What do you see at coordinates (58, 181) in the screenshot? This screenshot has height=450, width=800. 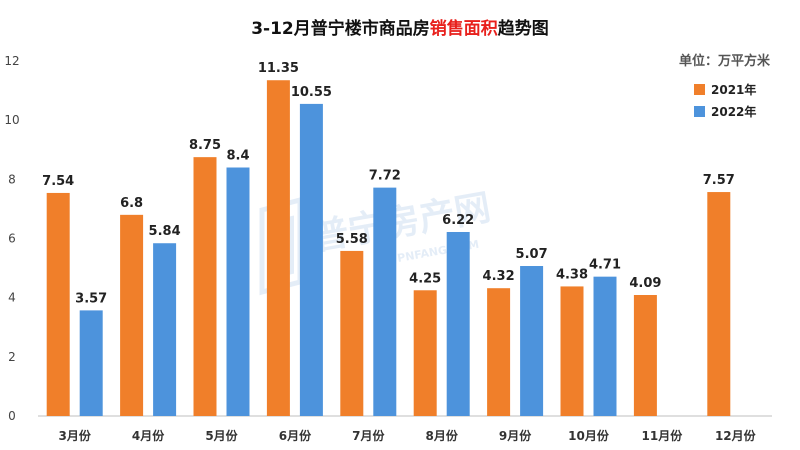 I see `data-label: 7.54` at bounding box center [58, 181].